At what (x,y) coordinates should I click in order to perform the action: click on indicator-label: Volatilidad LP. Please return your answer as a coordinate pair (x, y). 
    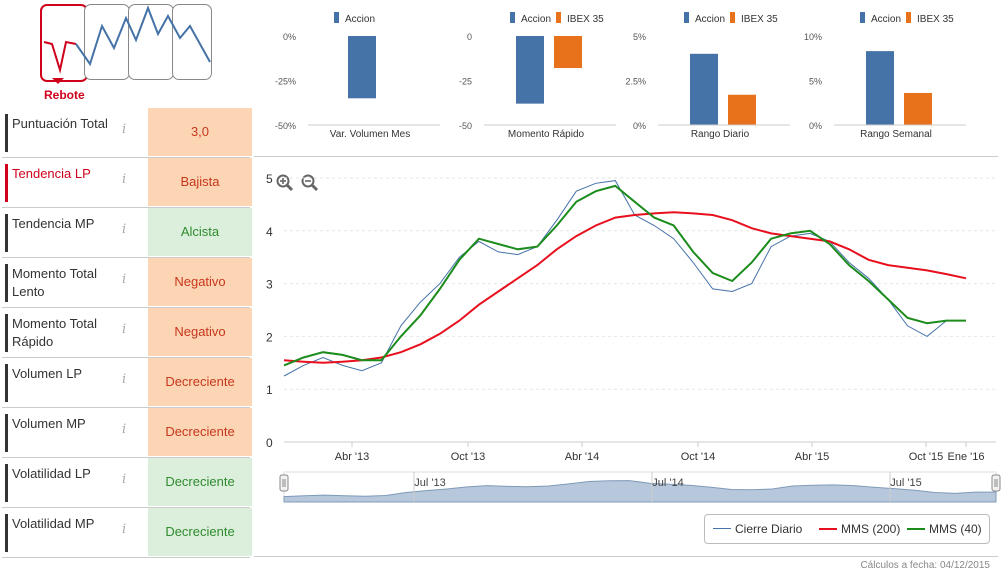
    Looking at the image, I should click on (51, 473).